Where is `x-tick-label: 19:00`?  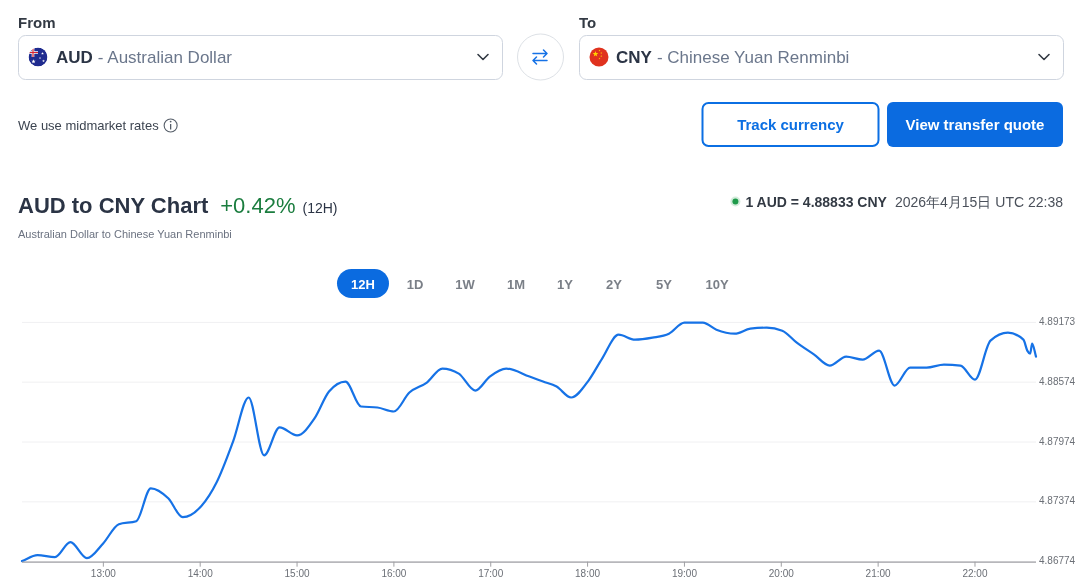 x-tick-label: 19:00 is located at coordinates (684, 573).